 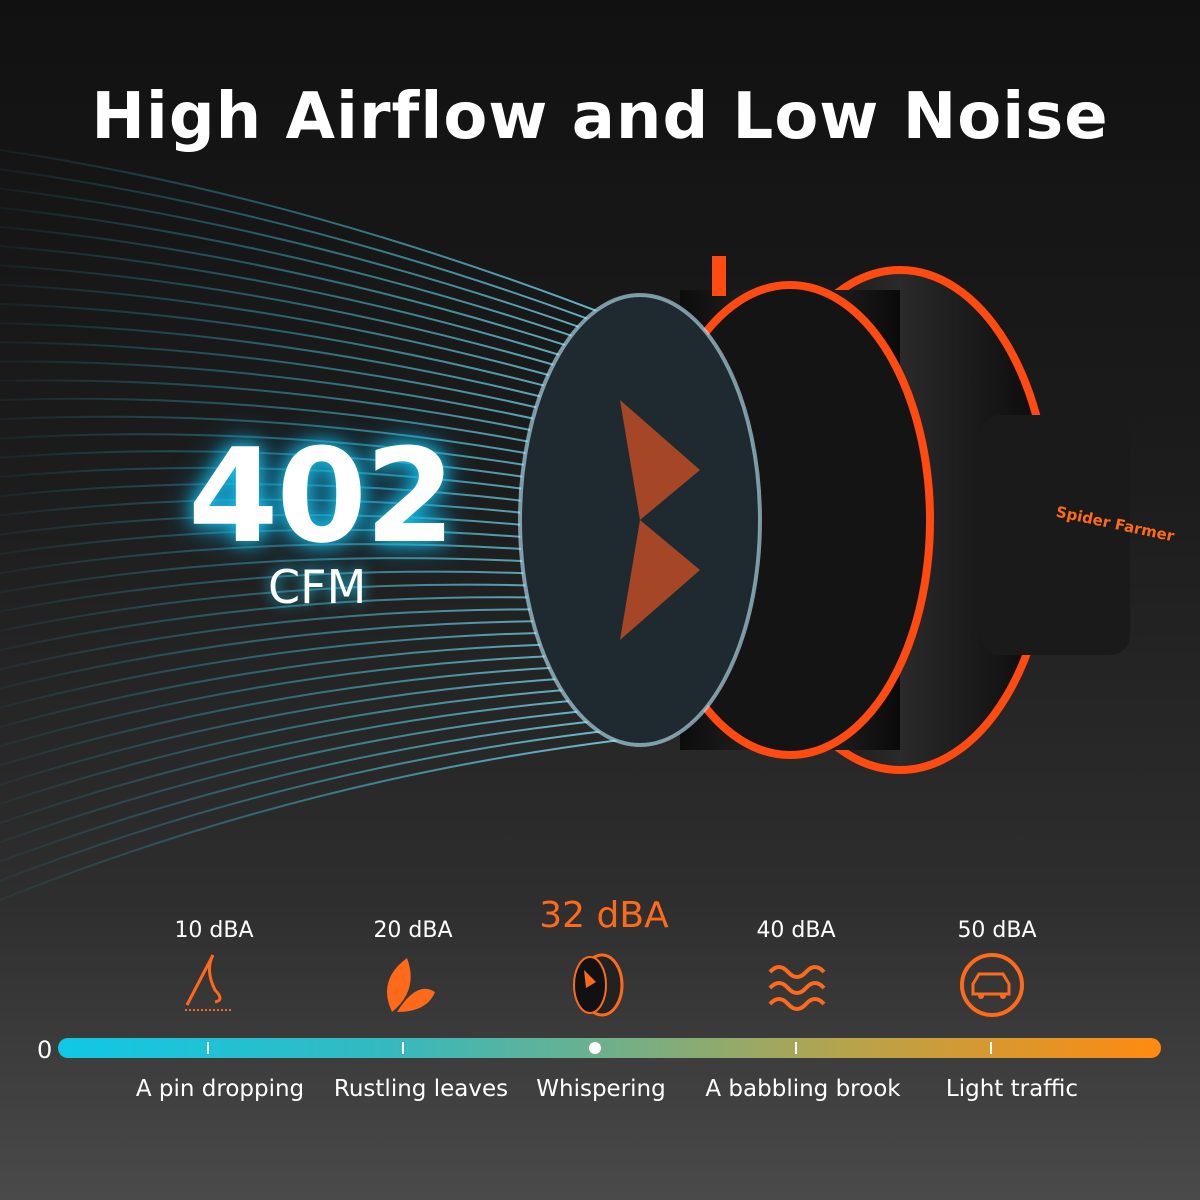 What do you see at coordinates (595, 1048) in the screenshot?
I see `scale-marker-current` at bounding box center [595, 1048].